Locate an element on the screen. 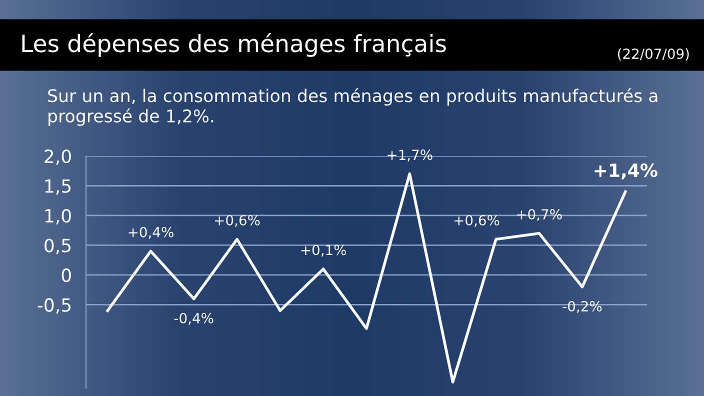 This screenshot has height=396, width=704. chart-title: Les dépenses des ménages français is located at coordinates (234, 45).